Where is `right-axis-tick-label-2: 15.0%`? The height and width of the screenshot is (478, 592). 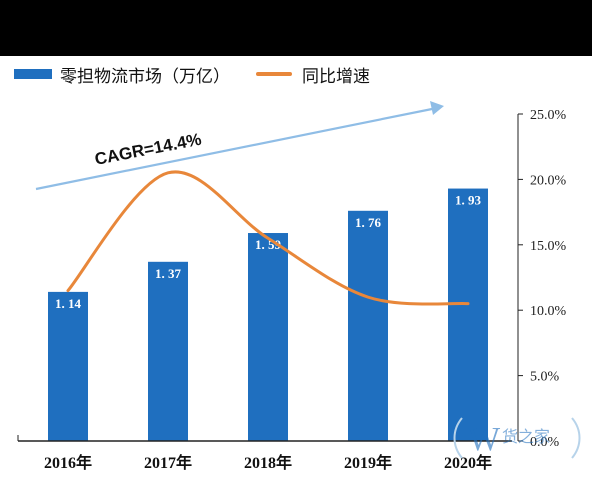 right-axis-tick-label-2: 15.0% is located at coordinates (548, 246).